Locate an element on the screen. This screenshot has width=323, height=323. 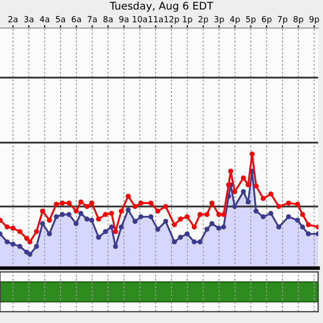
x-tick-label: 7a is located at coordinates (92, 19).